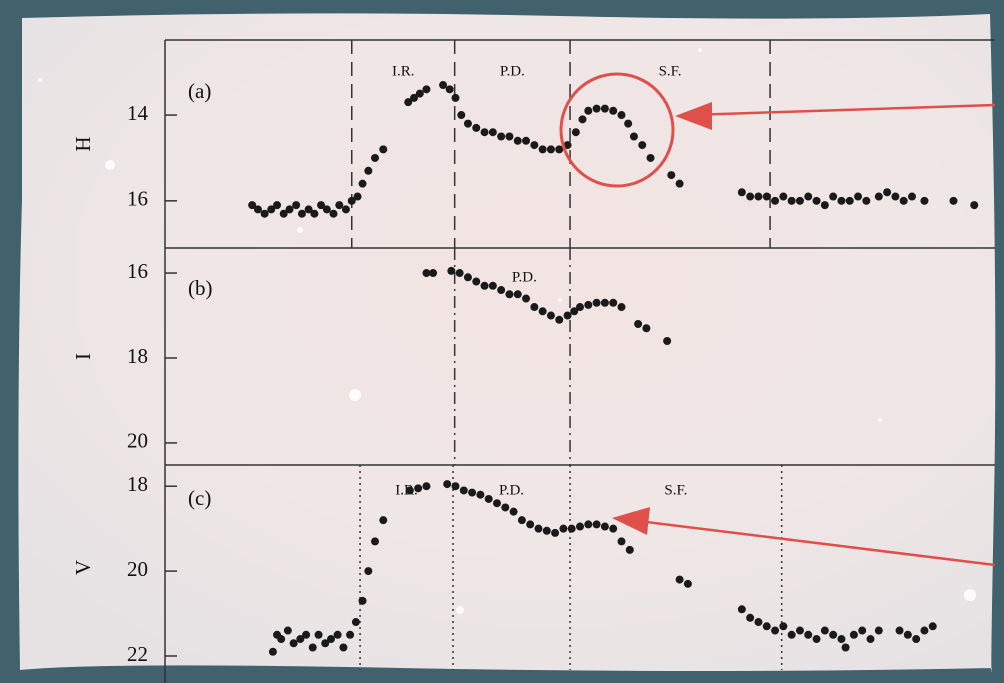 The image size is (1004, 683). What do you see at coordinates (137, 654) in the screenshot?
I see `y-tick-label: 22` at bounding box center [137, 654].